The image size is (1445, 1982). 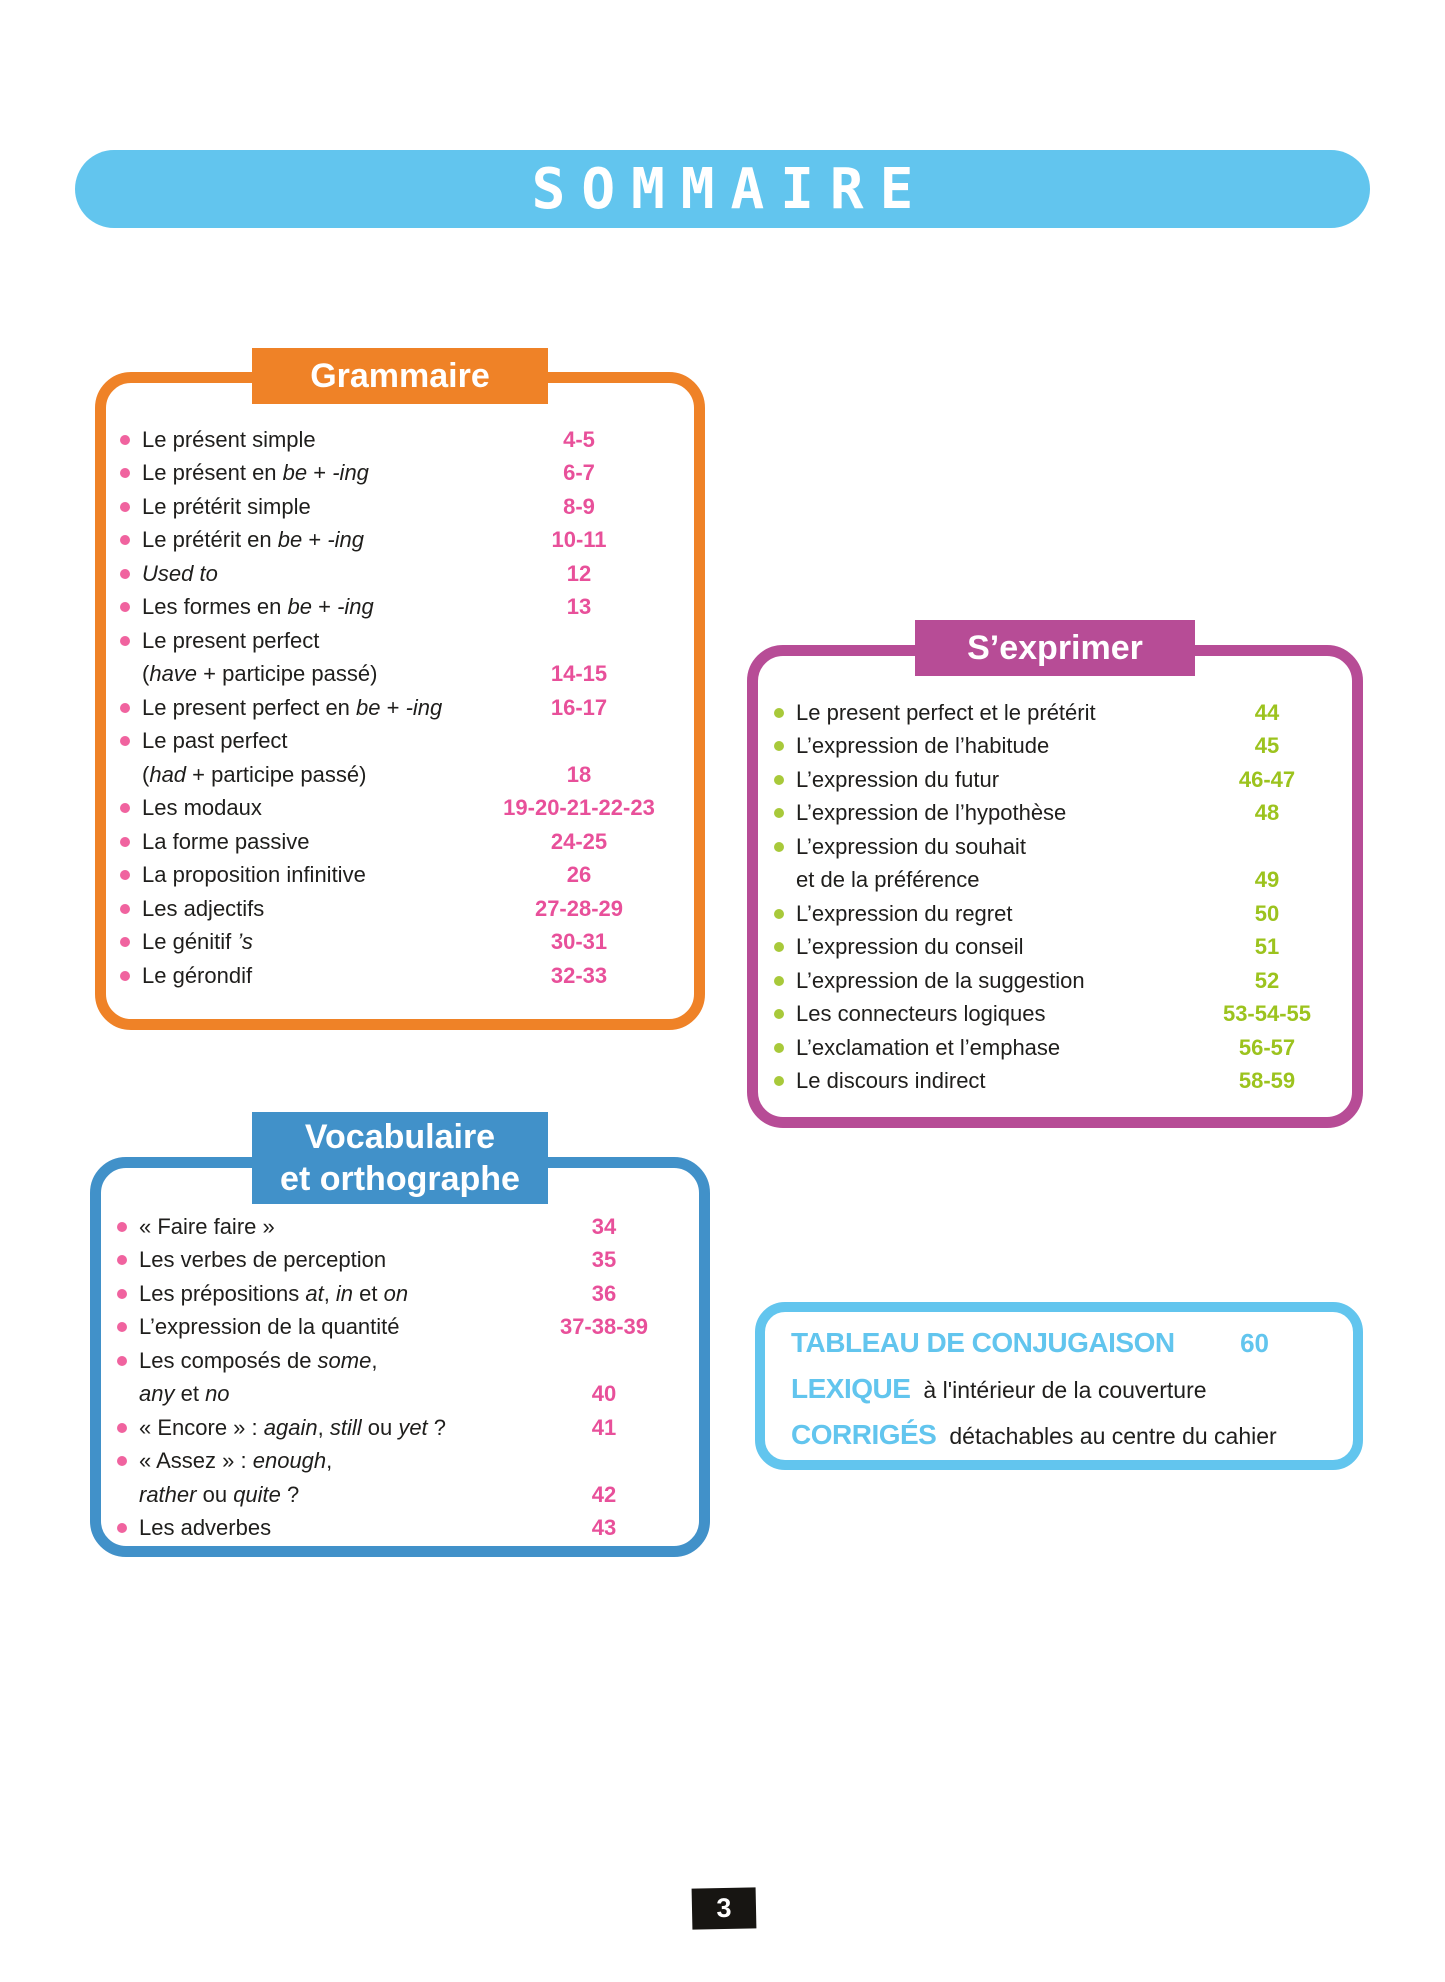 I want to click on toc-item: « Faire faire » 34, so click(x=403, y=1227).